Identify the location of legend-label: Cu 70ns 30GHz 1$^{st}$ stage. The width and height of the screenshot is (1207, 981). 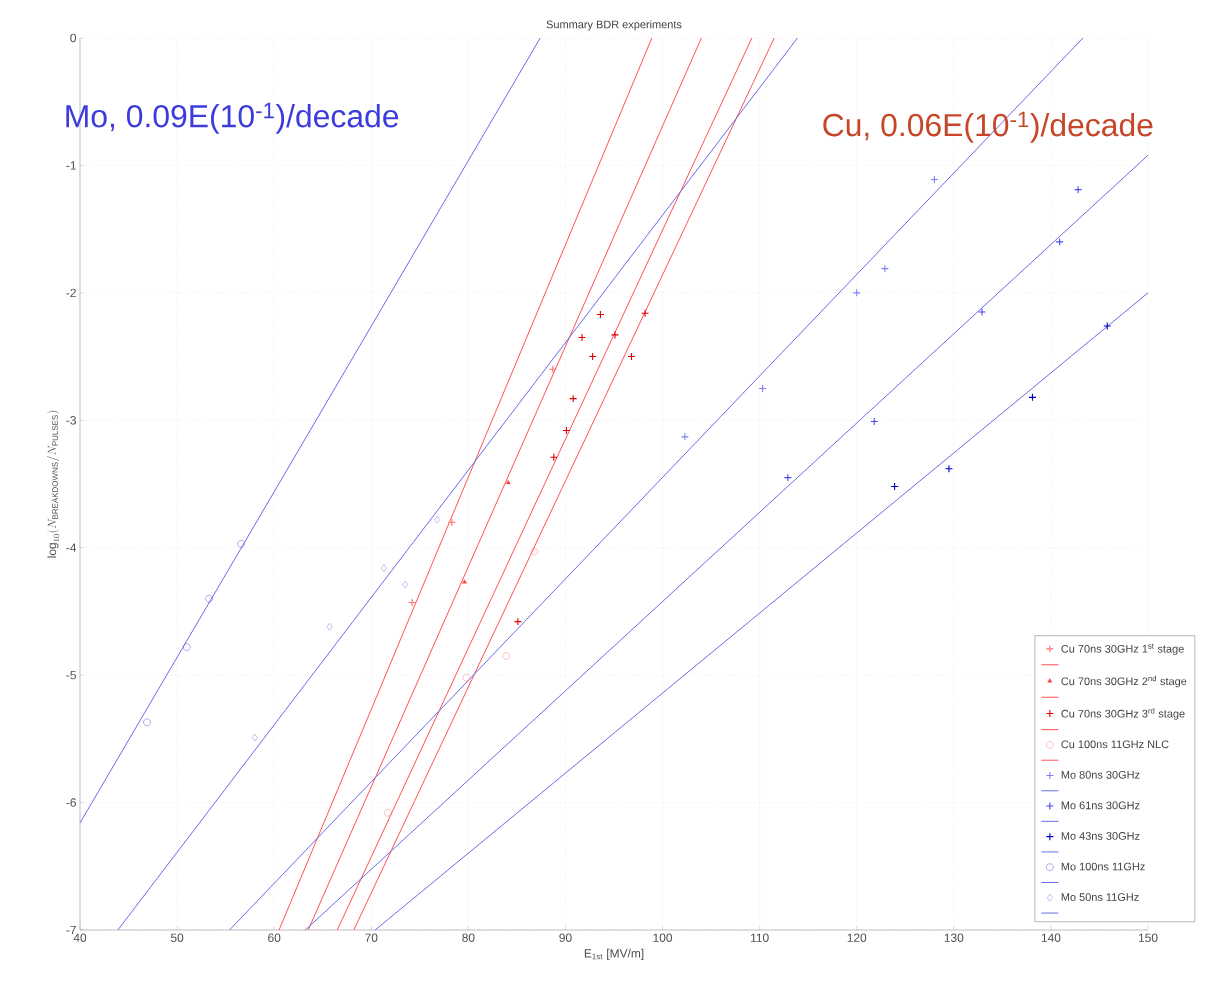
(1122, 649).